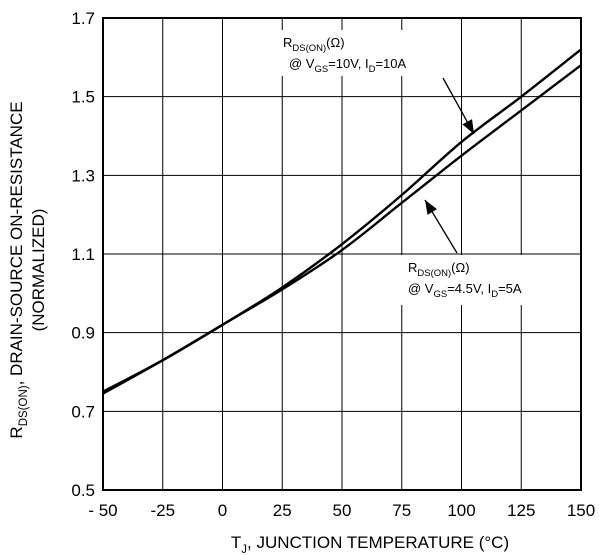 This screenshot has width=599, height=555. I want to click on y-axis-label-line1: RDS(ON), DRAIN-SOURCE ON-RESISTANCE, so click(18, 269).